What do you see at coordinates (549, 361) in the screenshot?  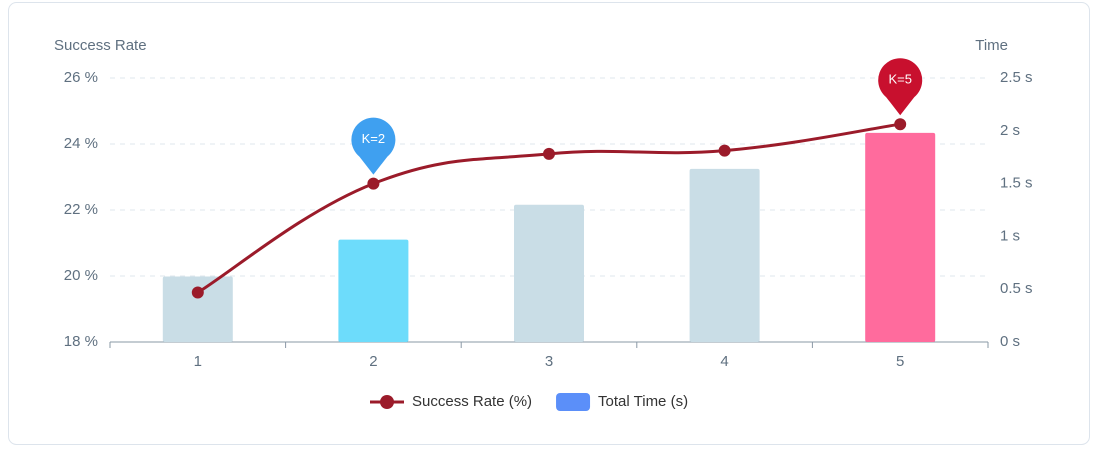 I see `x-tick-label: 3` at bounding box center [549, 361].